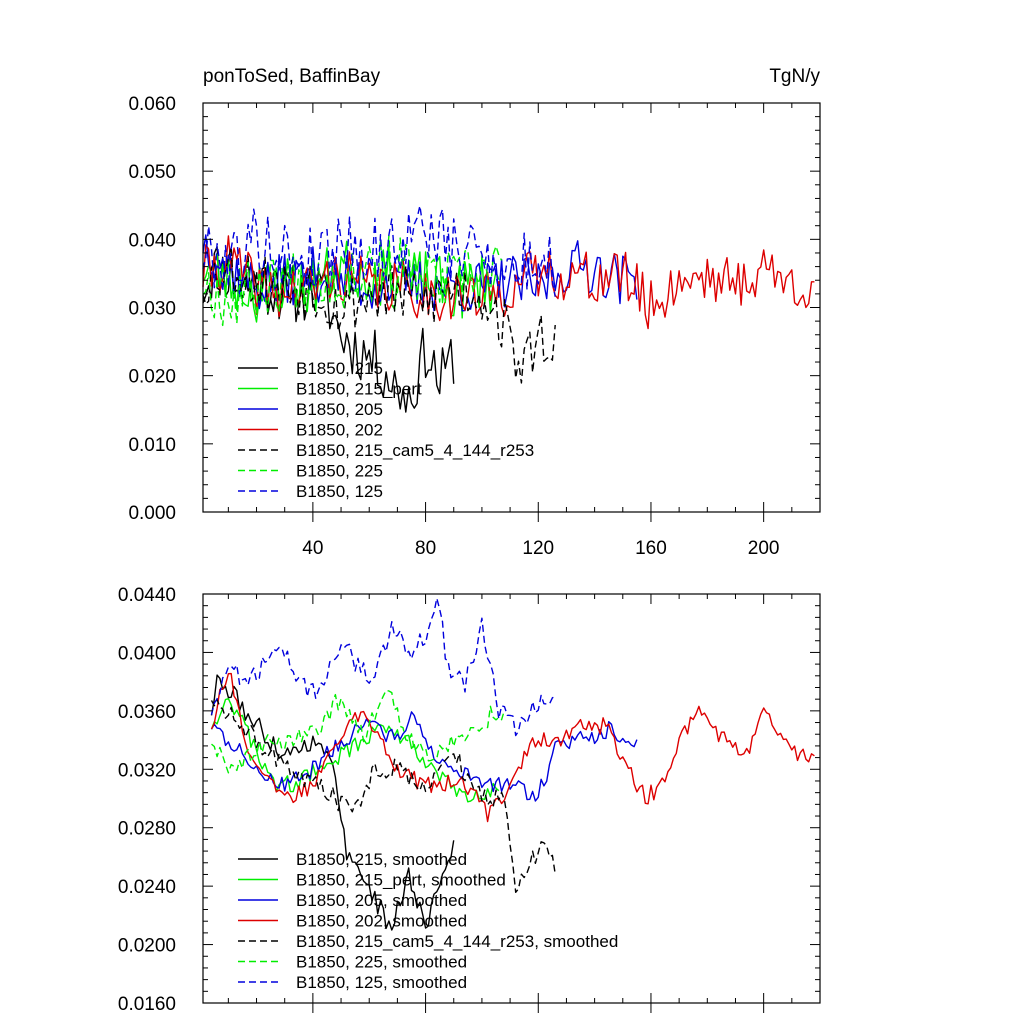 This screenshot has width=1024, height=1024. I want to click on x-tick-label: 200, so click(764, 548).